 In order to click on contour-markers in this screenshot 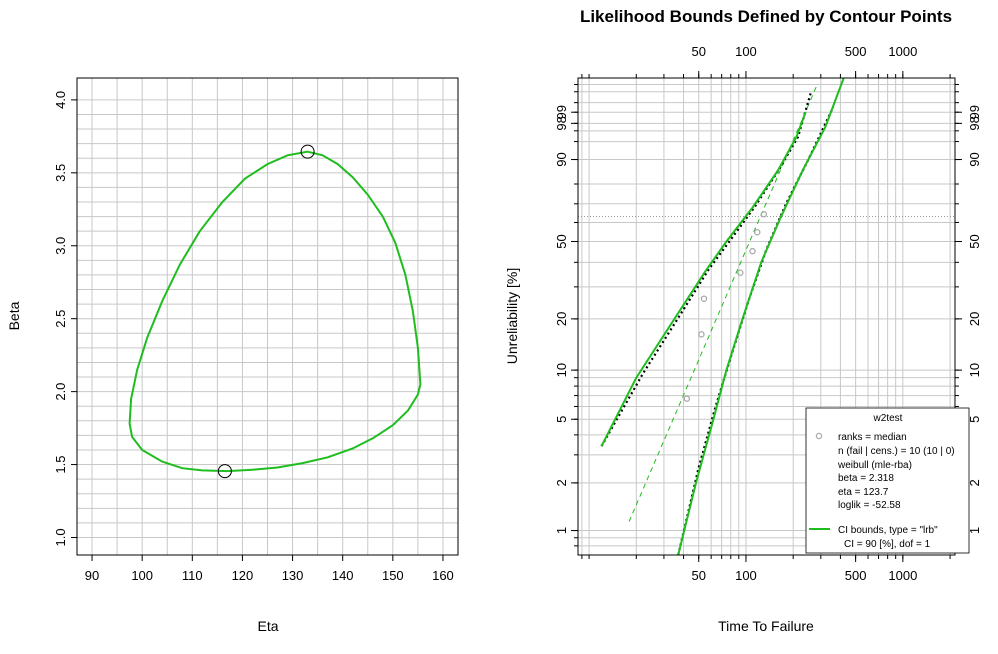, I will do `click(266, 311)`.